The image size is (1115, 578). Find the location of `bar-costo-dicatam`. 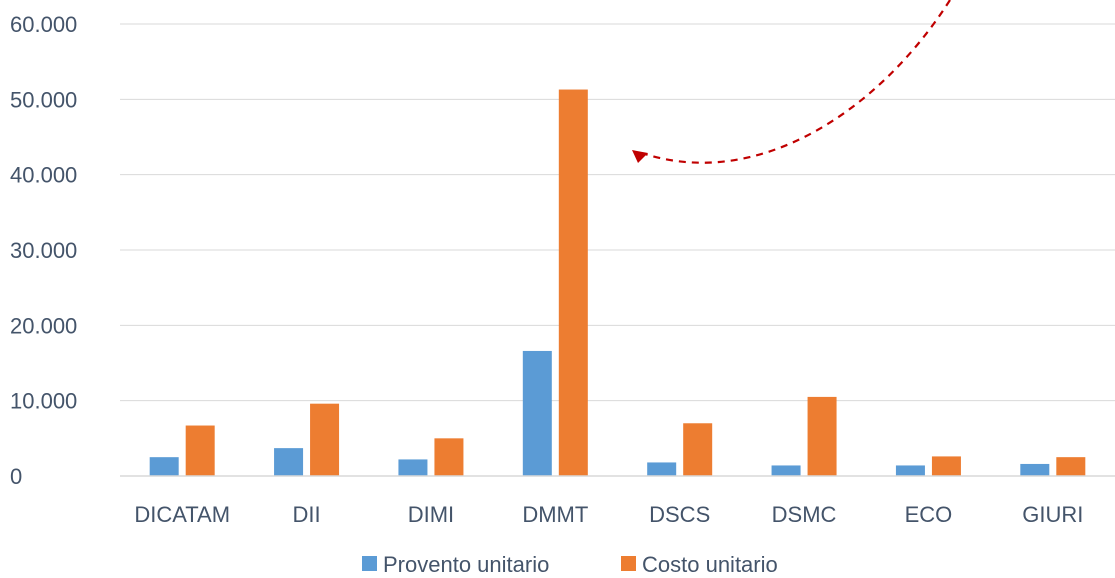

bar-costo-dicatam is located at coordinates (200, 450).